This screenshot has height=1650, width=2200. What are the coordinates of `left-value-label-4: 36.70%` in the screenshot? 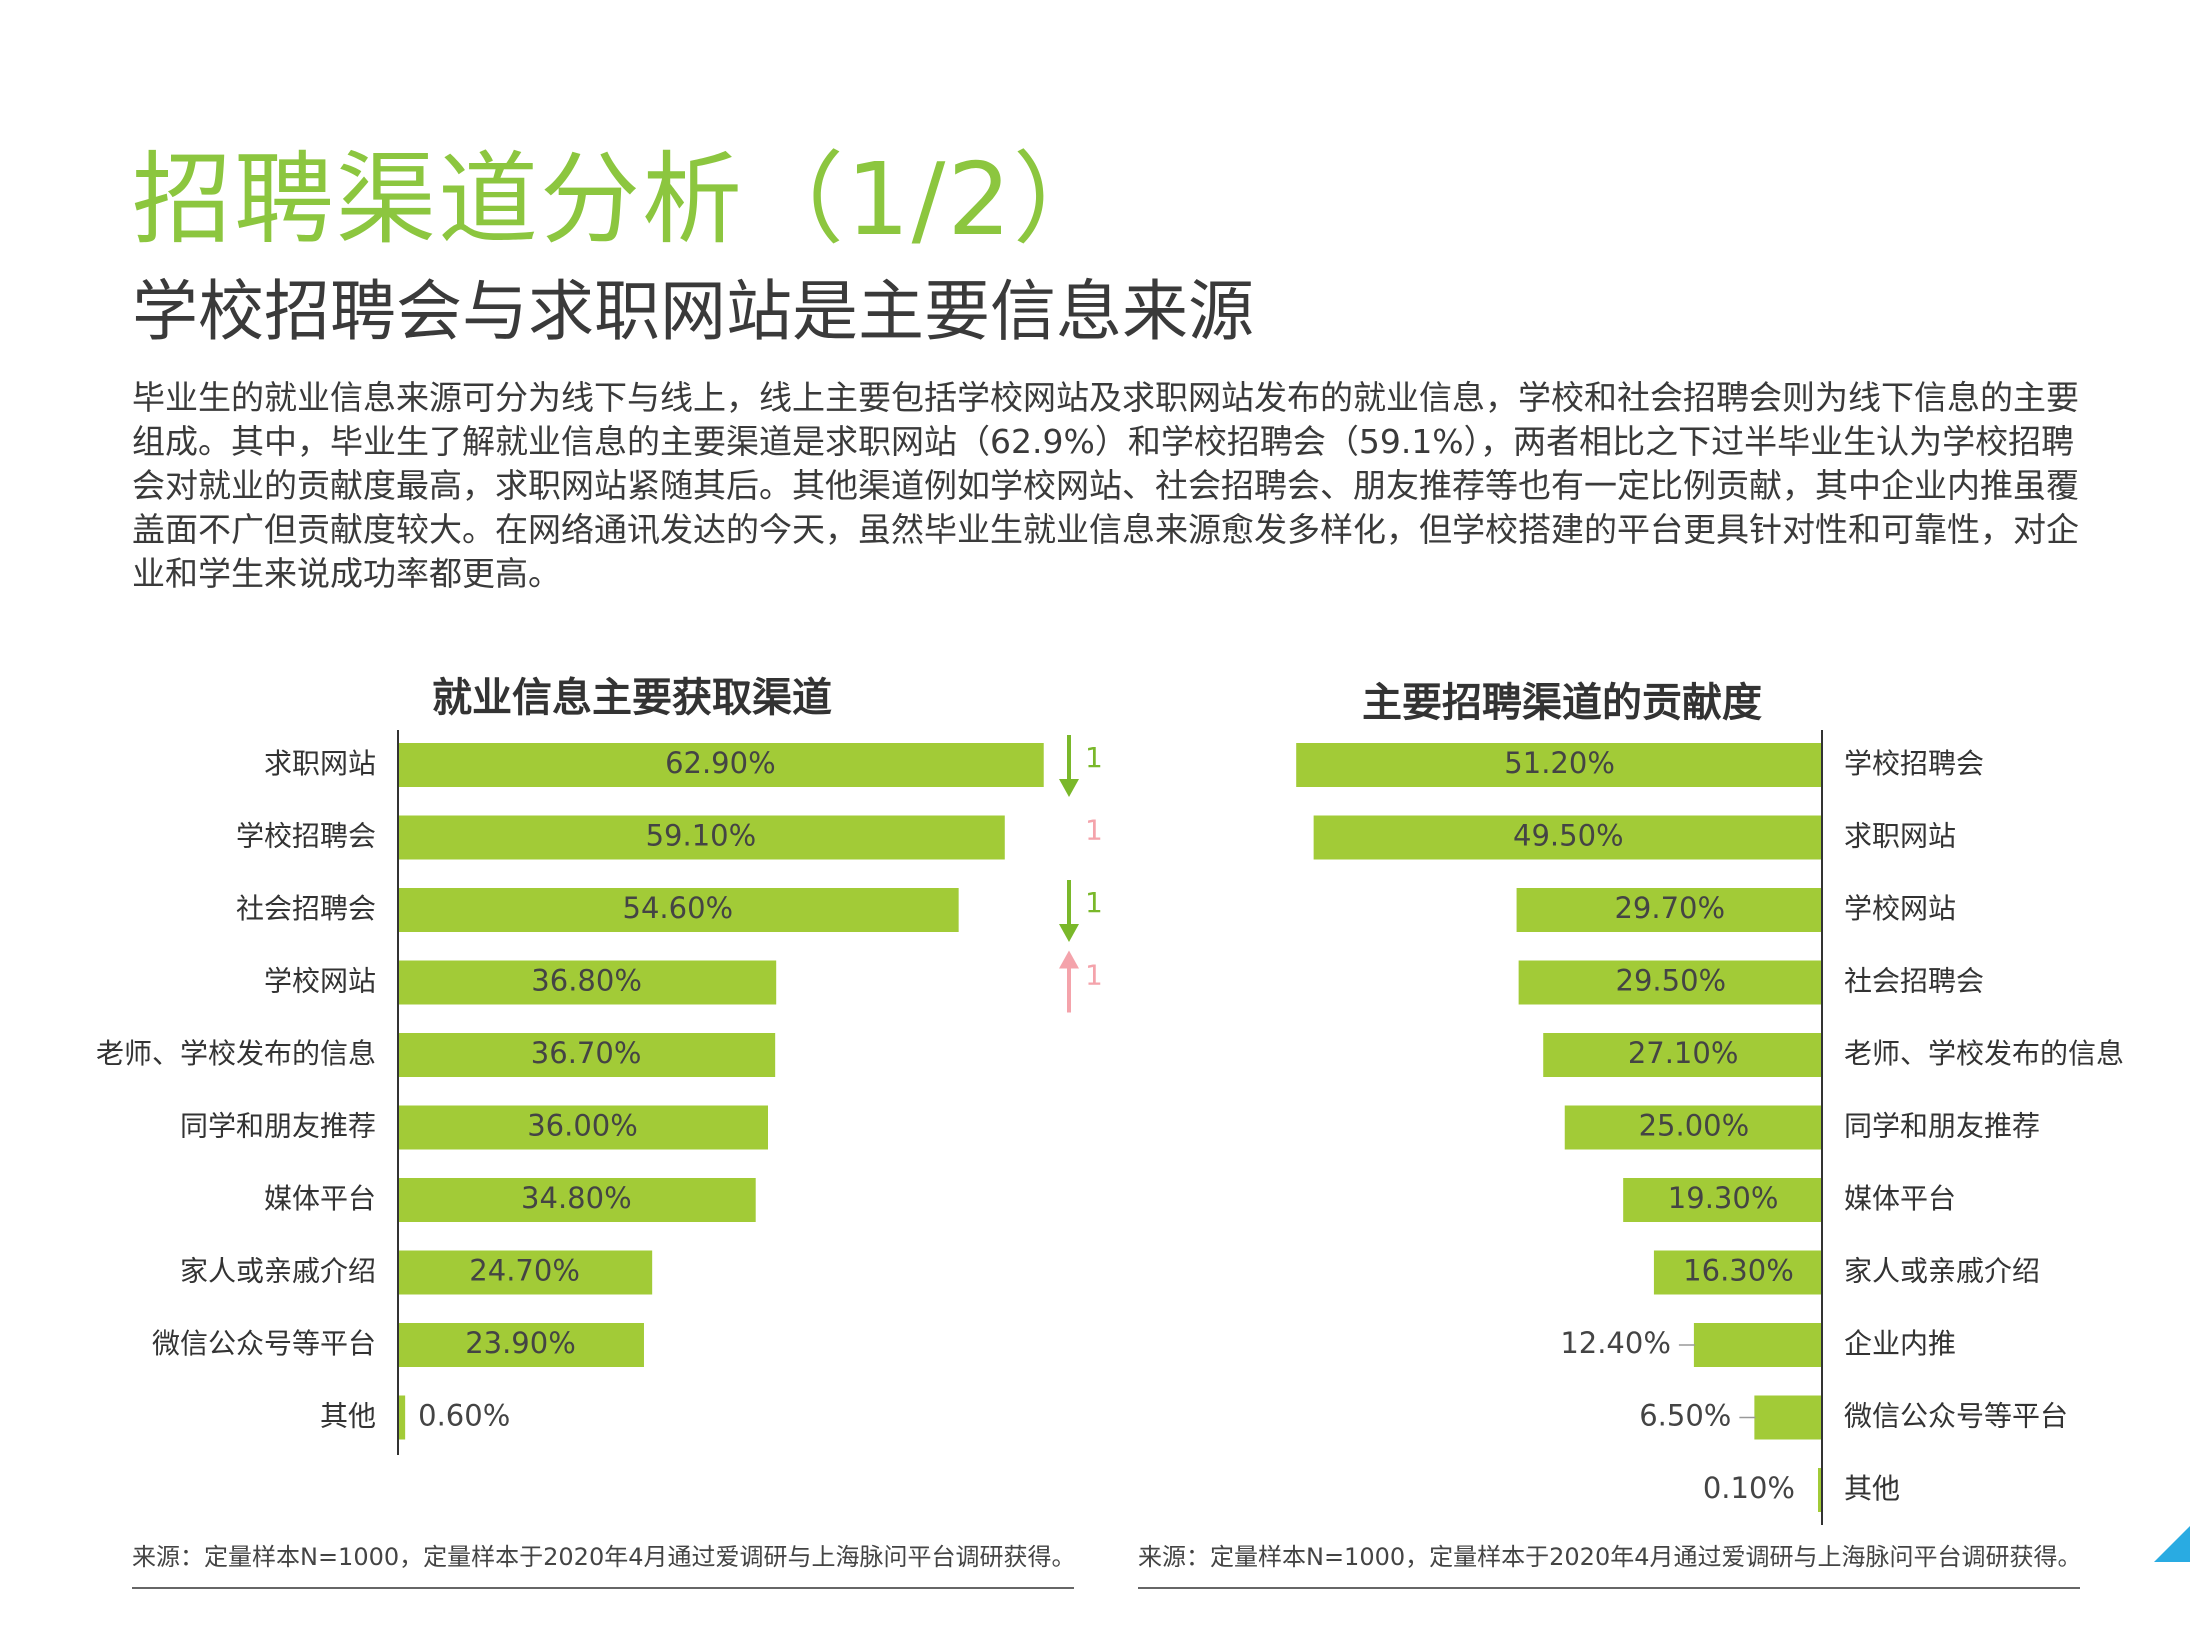 It's located at (586, 1053).